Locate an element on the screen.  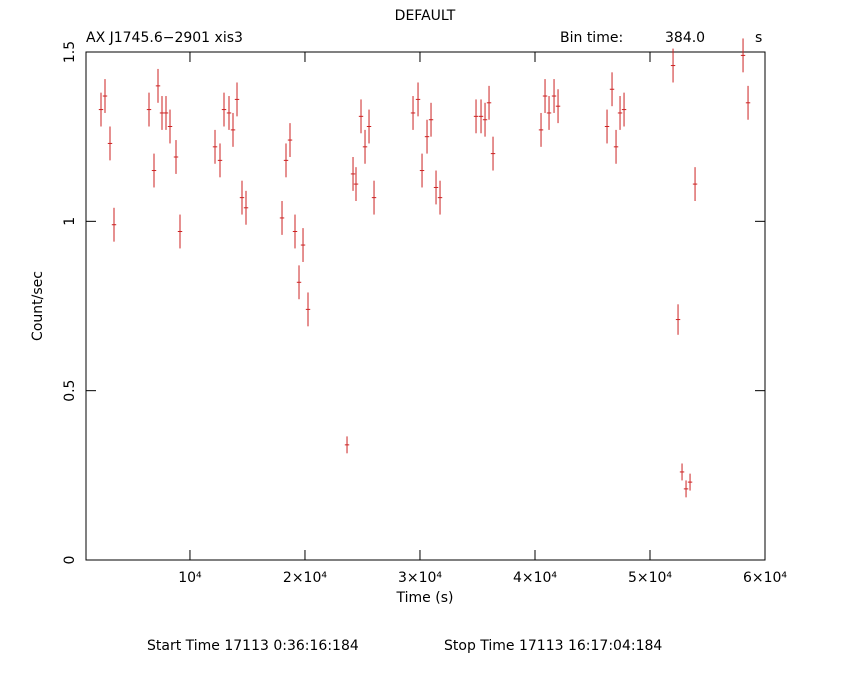
bin-value: 384.0 is located at coordinates (685, 38).